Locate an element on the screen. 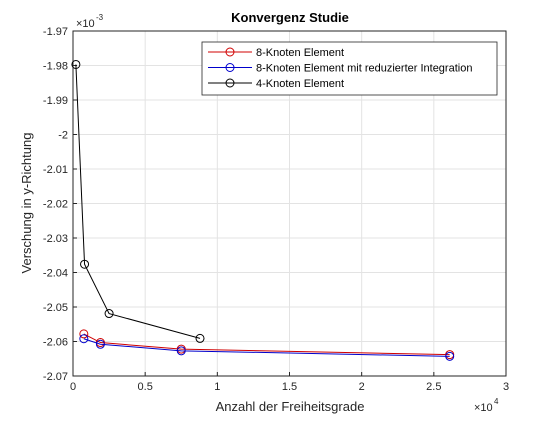 This screenshot has height=425, width=560. y-tick-label: -2 is located at coordinates (63, 136).